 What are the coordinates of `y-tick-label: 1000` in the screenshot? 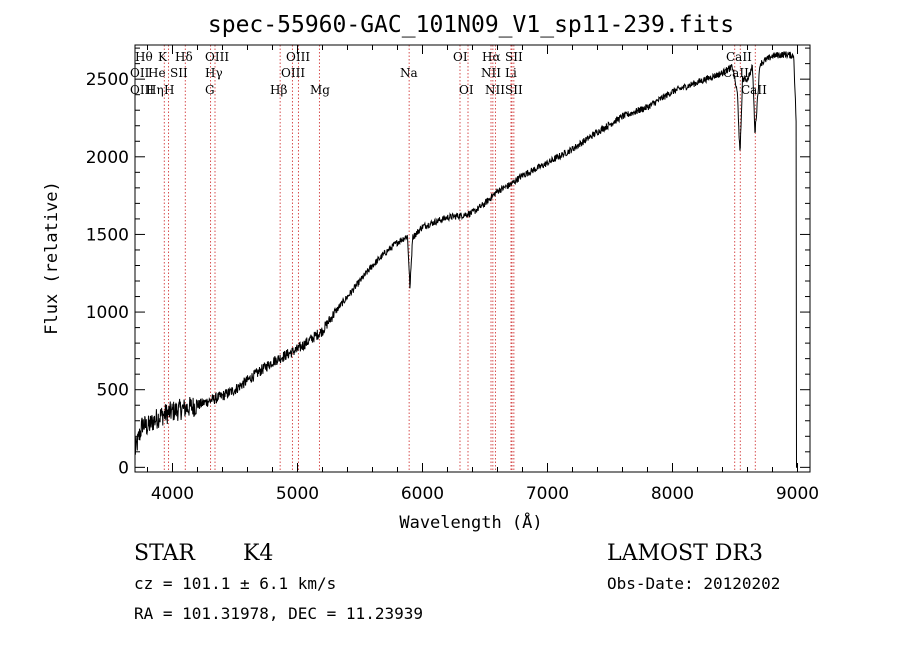 It's located at (107, 313).